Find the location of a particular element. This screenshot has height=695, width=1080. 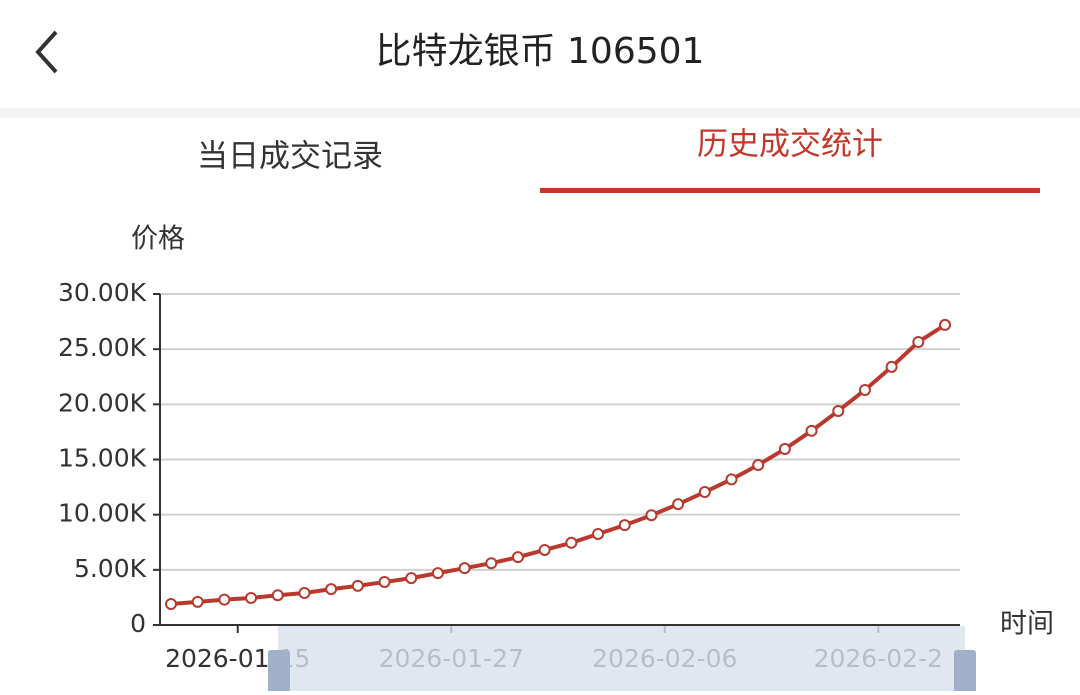

separator is located at coordinates (540, 113).